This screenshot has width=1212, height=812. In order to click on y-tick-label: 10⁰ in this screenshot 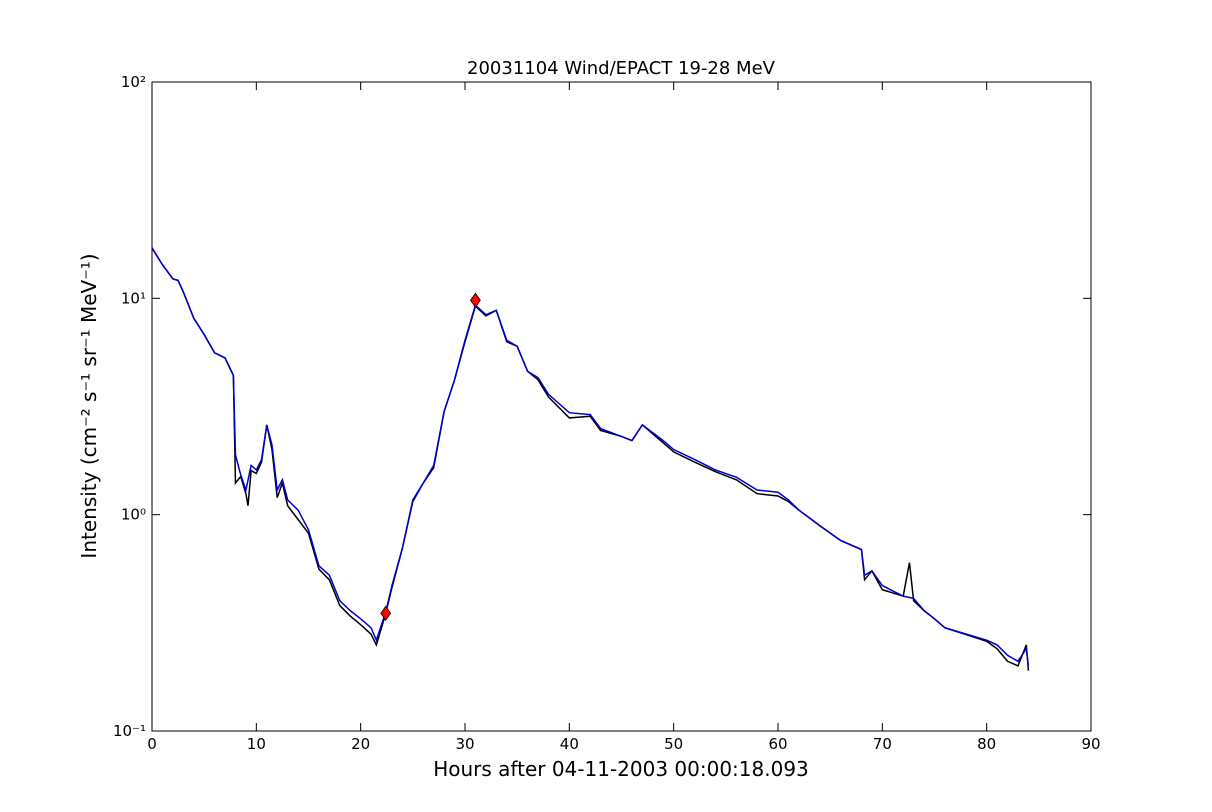, I will do `click(133, 515)`.